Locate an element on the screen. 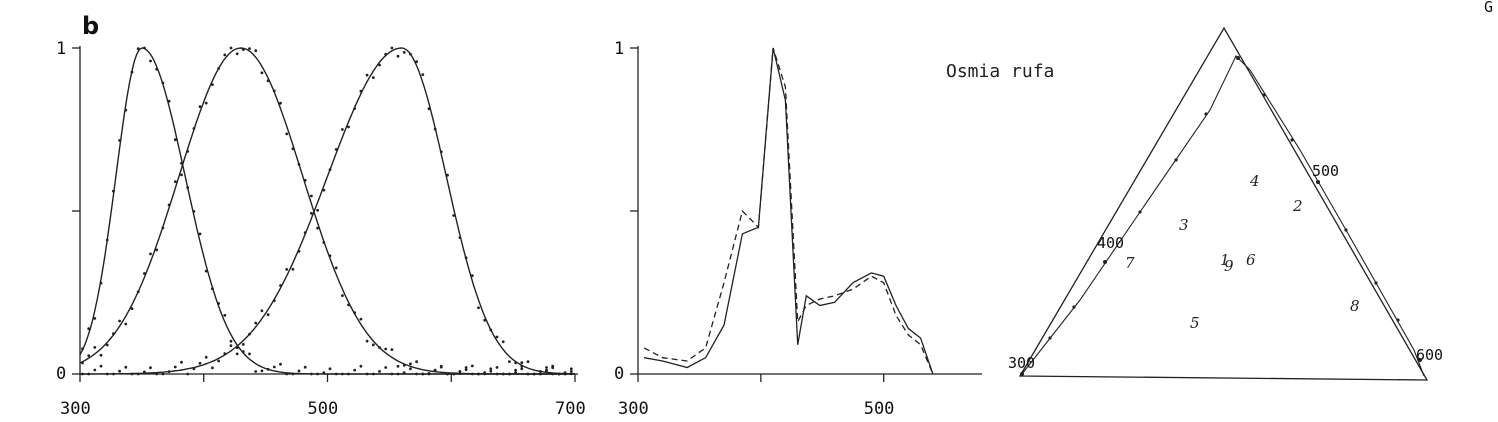  point-label-1: 1 is located at coordinates (1225, 260).